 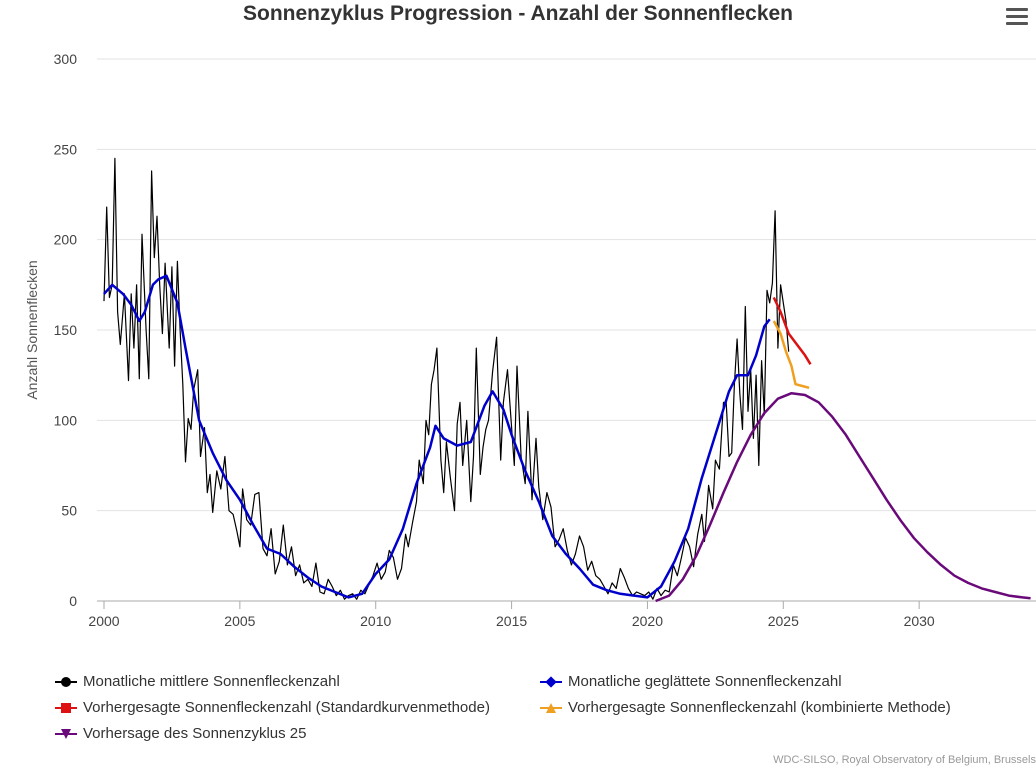 What do you see at coordinates (73, 601) in the screenshot?
I see `y-tick-label: 0` at bounding box center [73, 601].